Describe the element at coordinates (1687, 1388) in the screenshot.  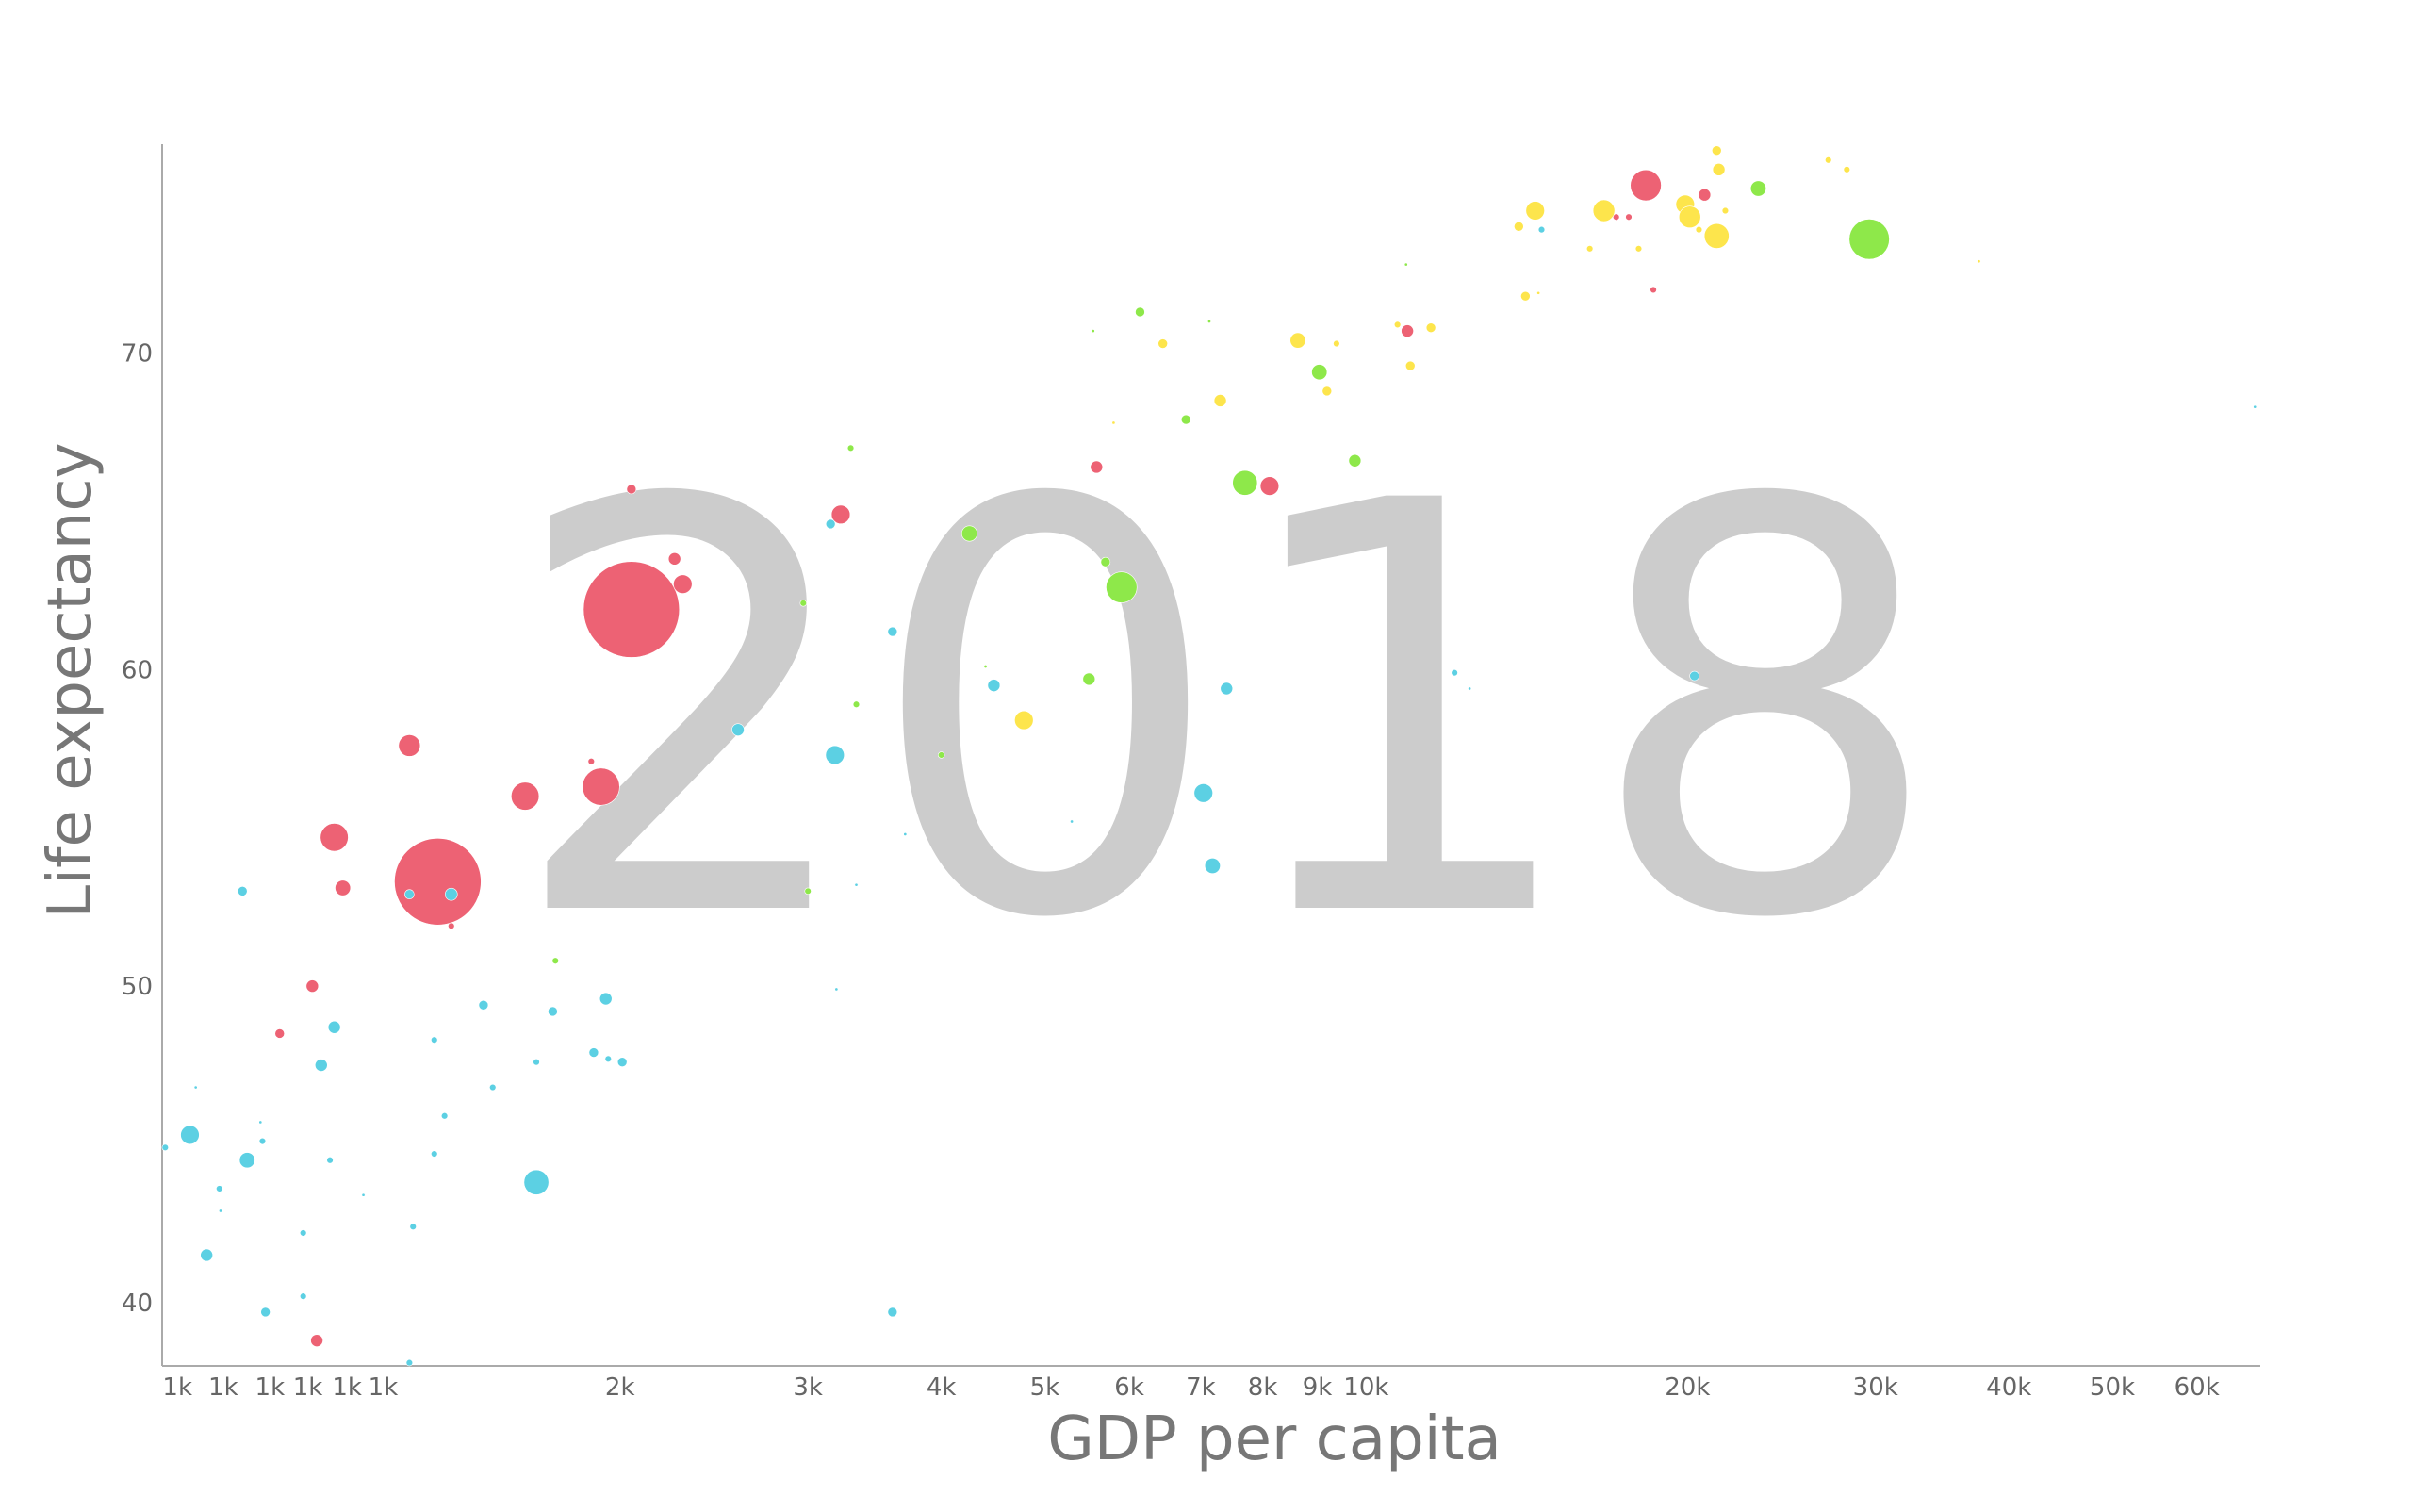
I see `x-tick-label: 20k` at that location.